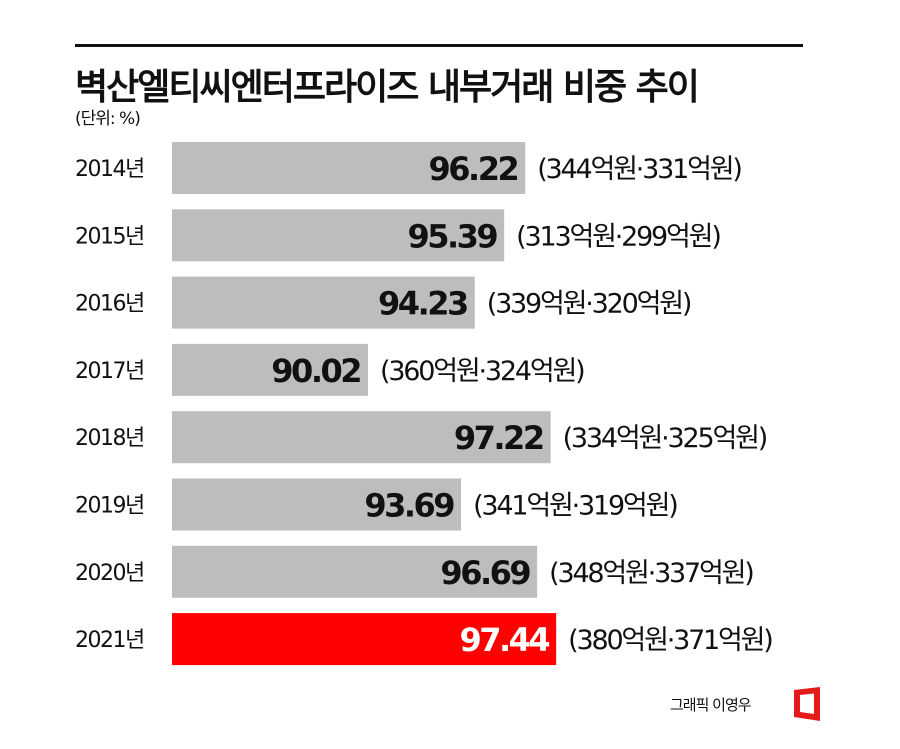 This screenshot has height=749, width=900. What do you see at coordinates (109, 438) in the screenshot?
I see `category-label: 2018년` at bounding box center [109, 438].